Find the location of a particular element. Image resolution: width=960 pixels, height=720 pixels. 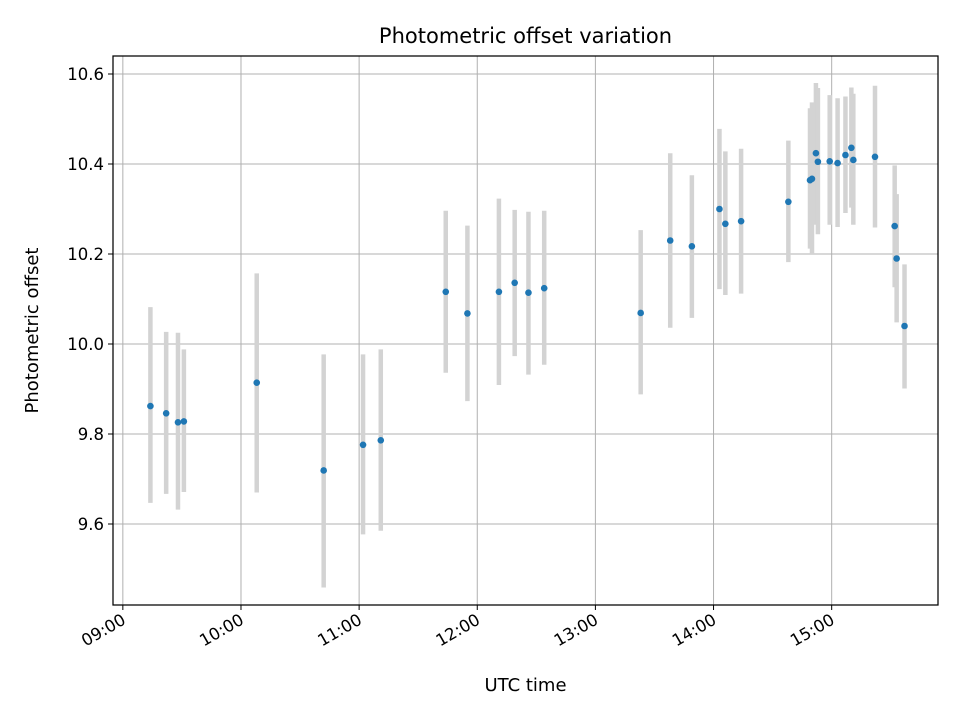

y-tick-label: 10.0 is located at coordinates (85, 344).